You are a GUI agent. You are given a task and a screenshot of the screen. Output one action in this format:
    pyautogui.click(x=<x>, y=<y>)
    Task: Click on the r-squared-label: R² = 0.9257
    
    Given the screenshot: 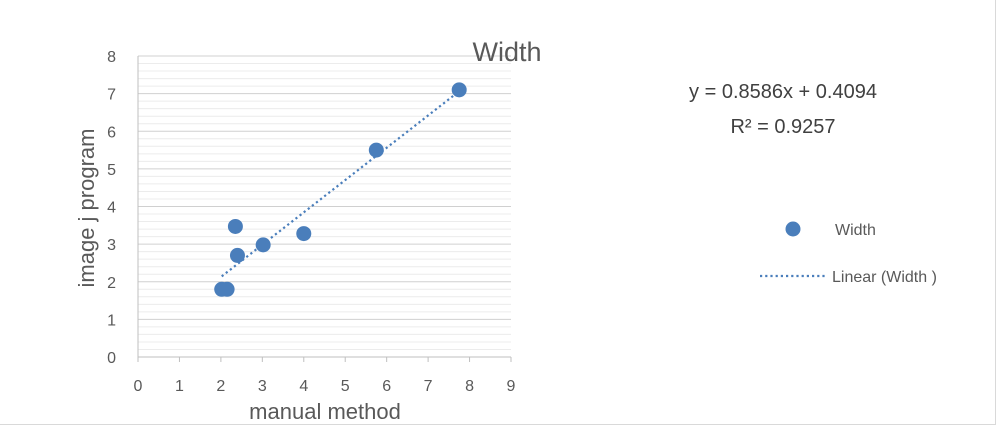 What is the action you would take?
    pyautogui.click(x=782, y=127)
    